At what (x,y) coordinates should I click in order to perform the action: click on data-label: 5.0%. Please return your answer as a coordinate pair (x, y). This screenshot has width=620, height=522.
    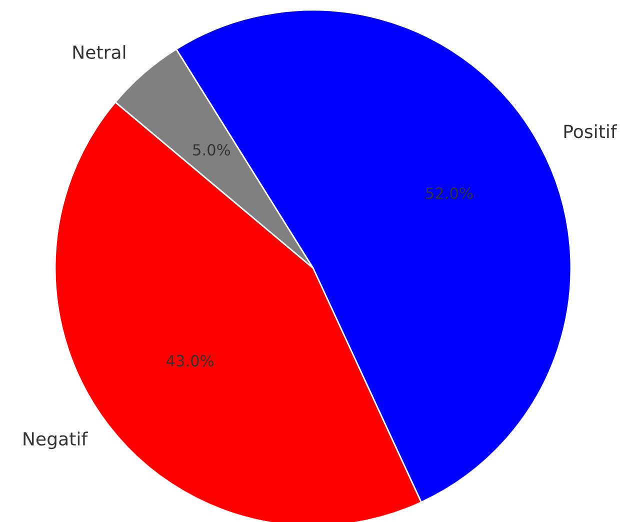
    Looking at the image, I should click on (211, 150).